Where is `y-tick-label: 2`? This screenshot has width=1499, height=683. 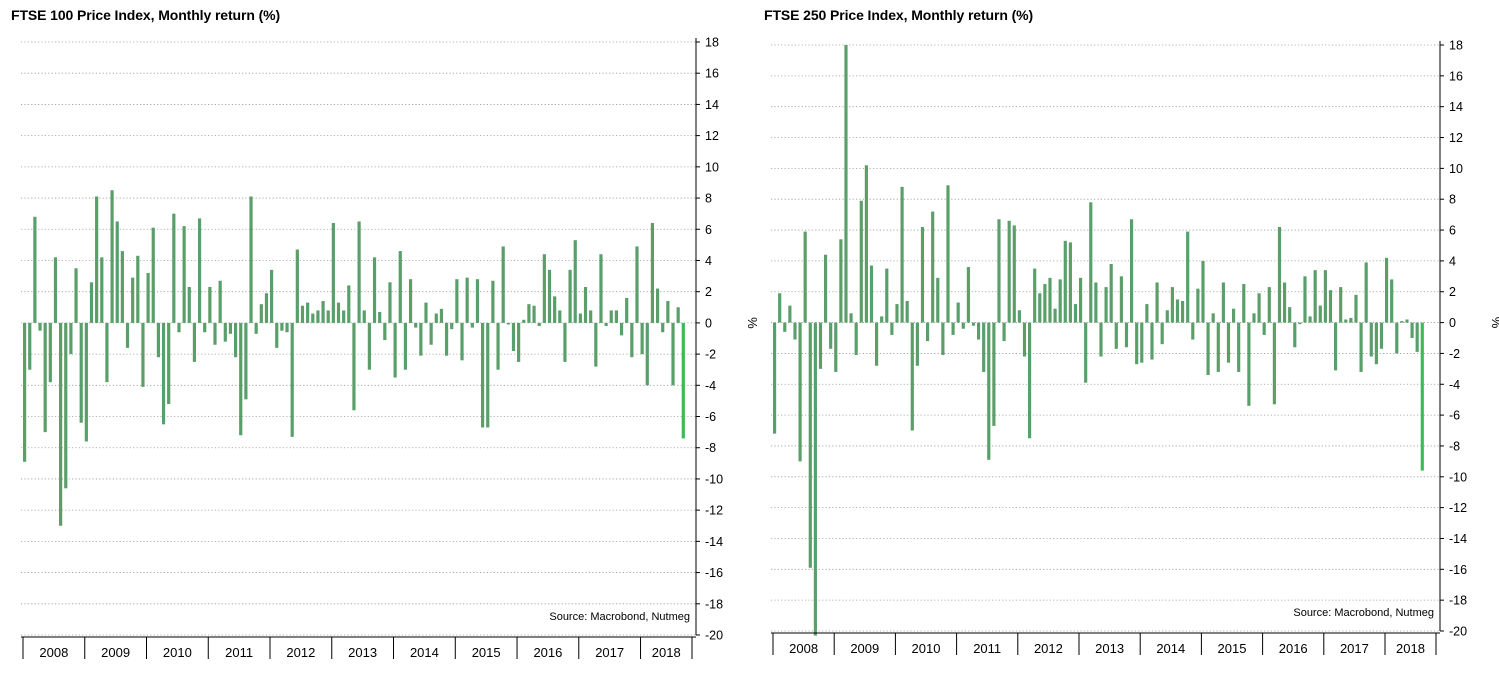 y-tick-label: 2 is located at coordinates (708, 292).